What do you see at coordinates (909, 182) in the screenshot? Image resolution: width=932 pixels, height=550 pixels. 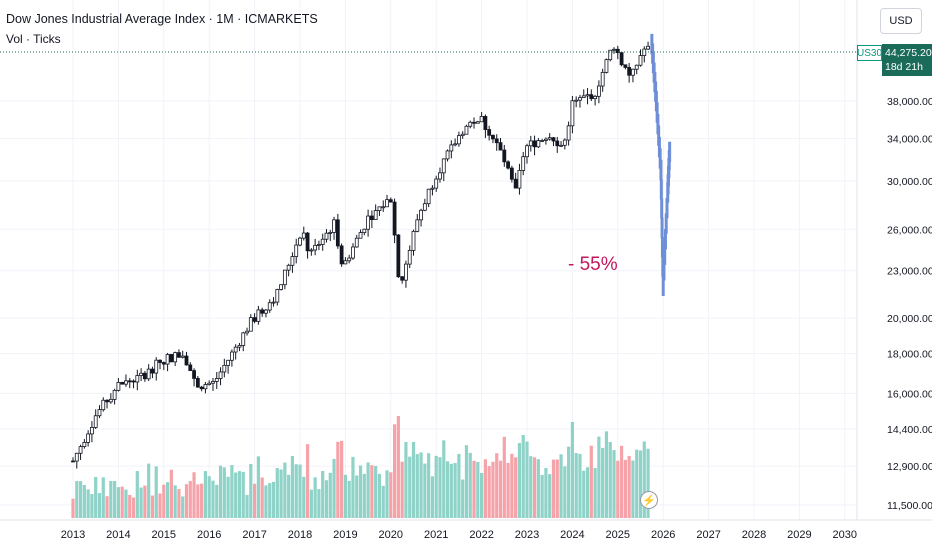 I see `price-tick-label: 30,000.00` at bounding box center [909, 182].